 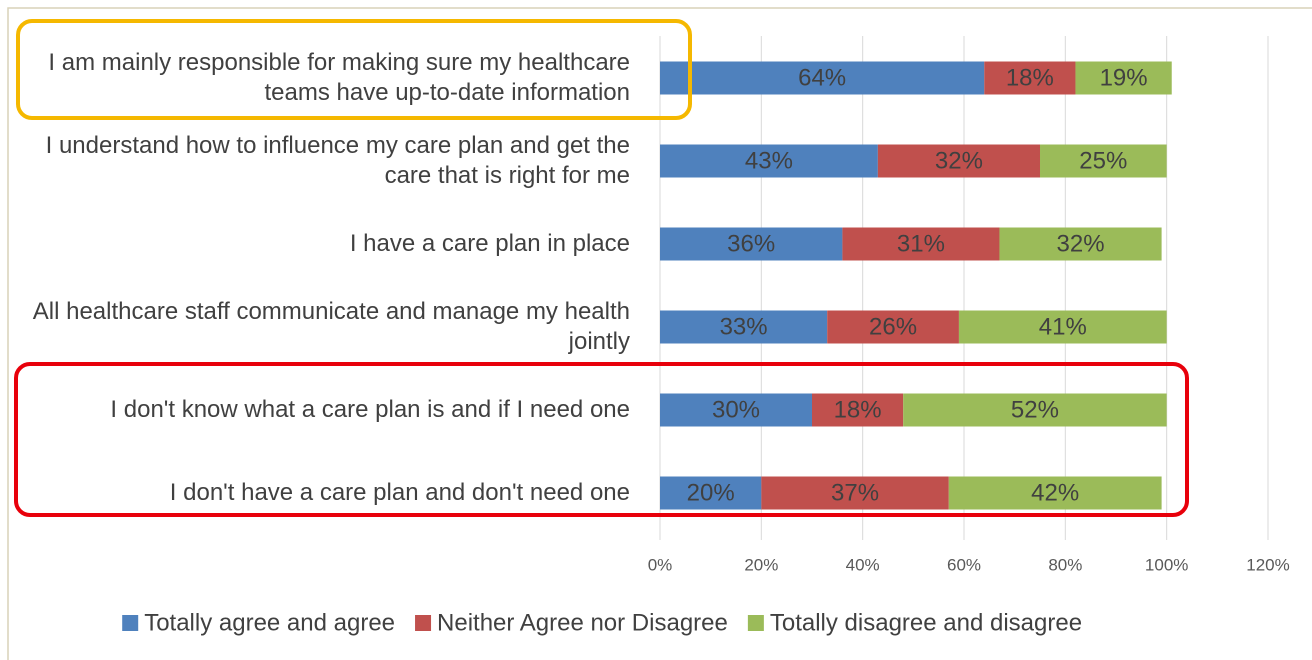 I want to click on data-label: 42%, so click(x=1055, y=492).